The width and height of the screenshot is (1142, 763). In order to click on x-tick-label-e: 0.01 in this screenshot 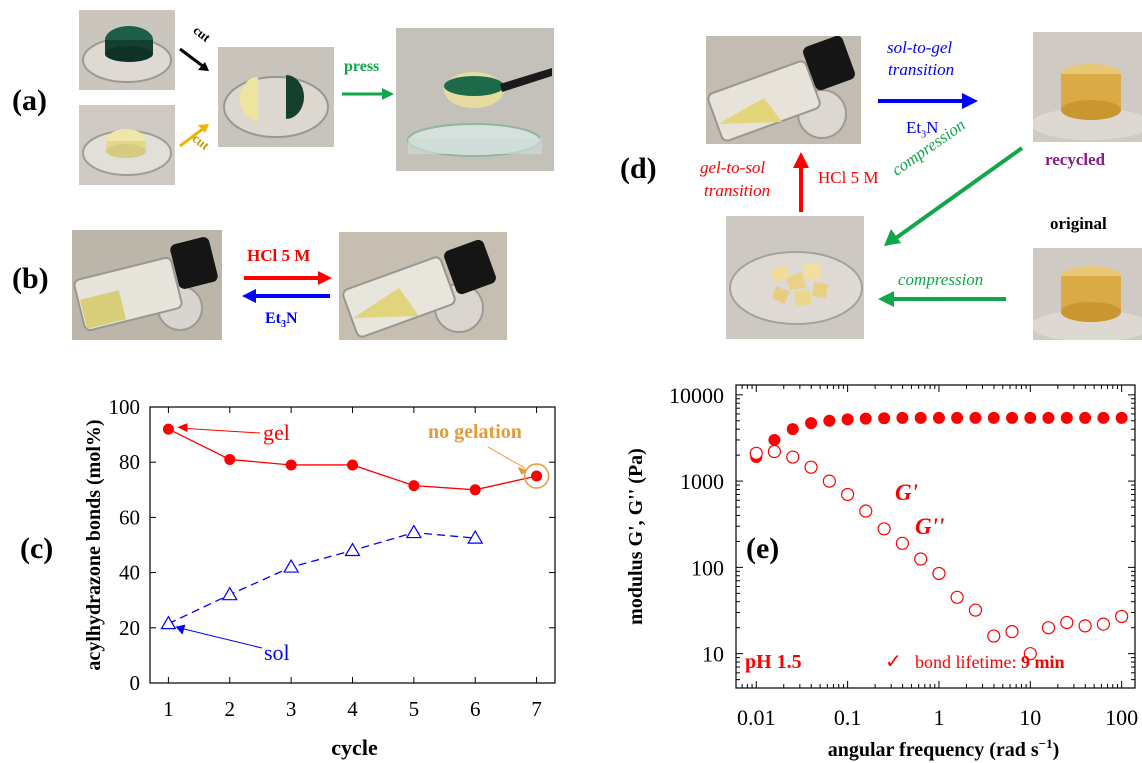, I will do `click(756, 717)`.